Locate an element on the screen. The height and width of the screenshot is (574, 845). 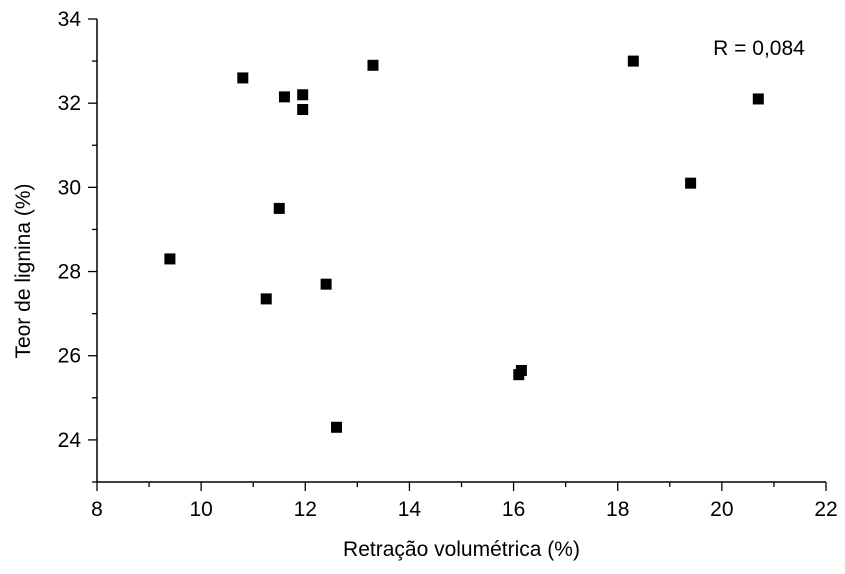
y-tick-label: 30 is located at coordinates (69, 187).